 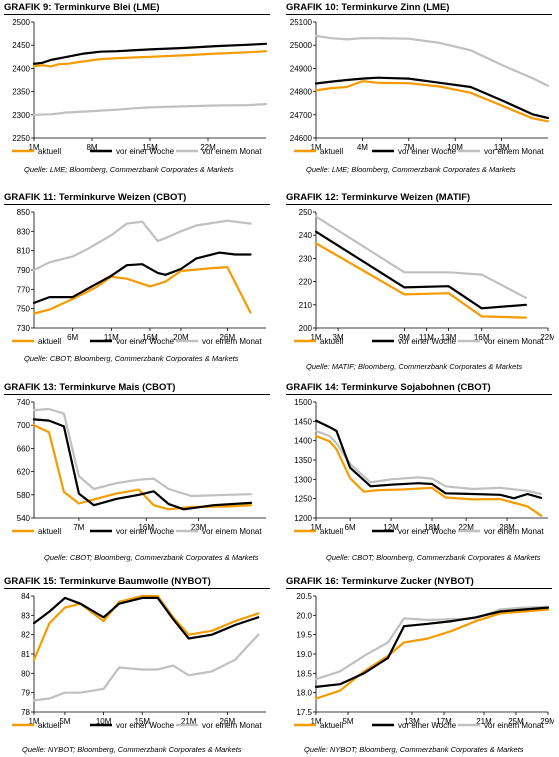 What do you see at coordinates (90, 387) in the screenshot?
I see `chart-title: GRAFIK 13: Terminkurve Mais (CBOT)` at bounding box center [90, 387].